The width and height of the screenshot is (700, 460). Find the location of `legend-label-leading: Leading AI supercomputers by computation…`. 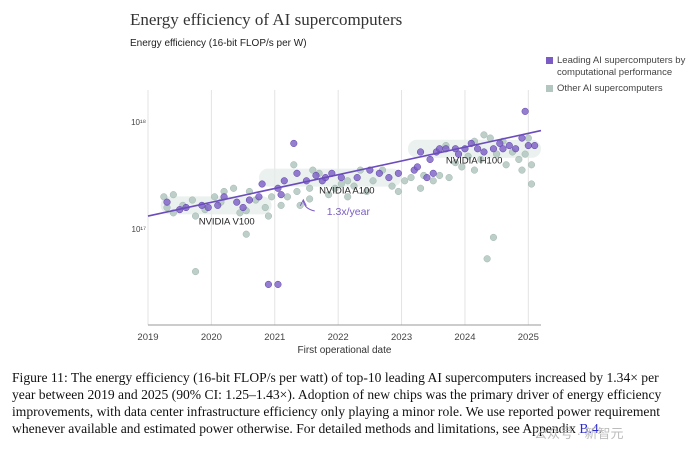

legend-label-leading: Leading AI supercomputers by computation… is located at coordinates (621, 66).